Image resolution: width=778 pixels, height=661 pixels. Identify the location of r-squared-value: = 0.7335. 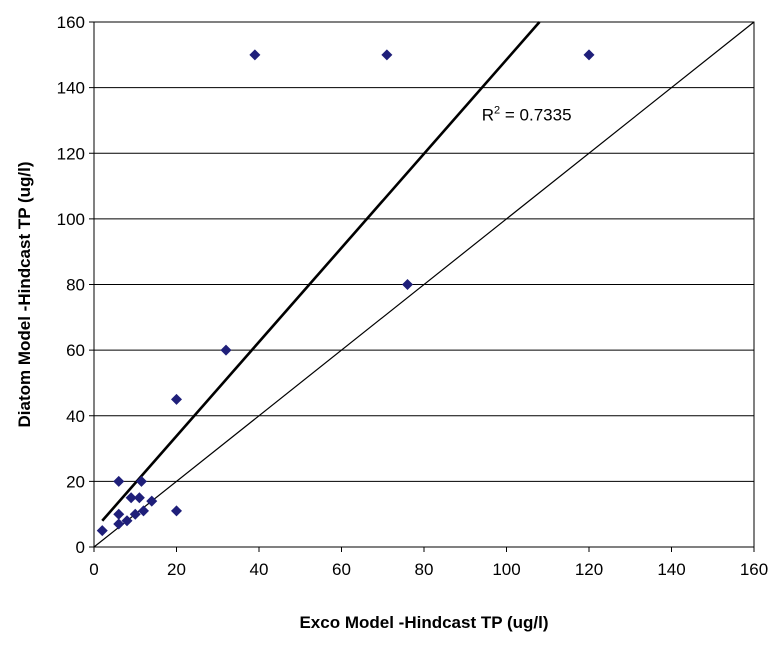
(535, 114).